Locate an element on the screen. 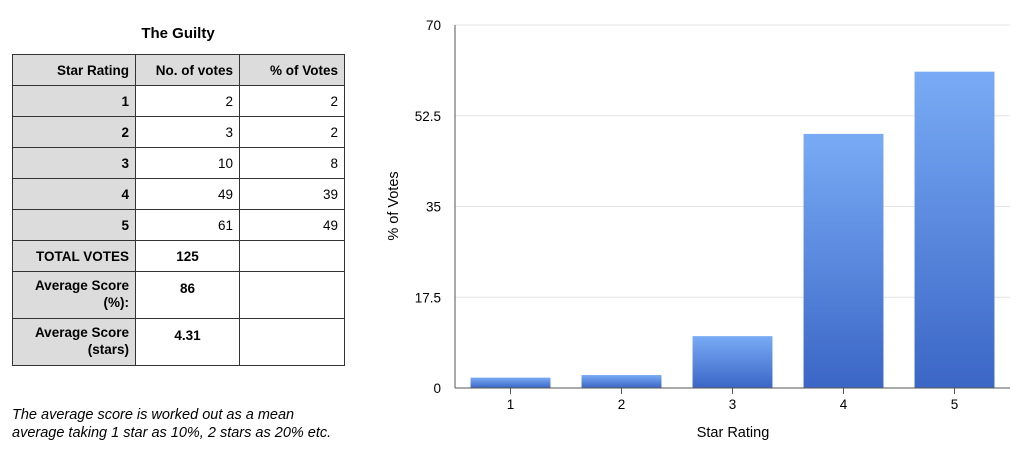 The width and height of the screenshot is (1024, 456). table-row: 3 10 8 is located at coordinates (178, 163).